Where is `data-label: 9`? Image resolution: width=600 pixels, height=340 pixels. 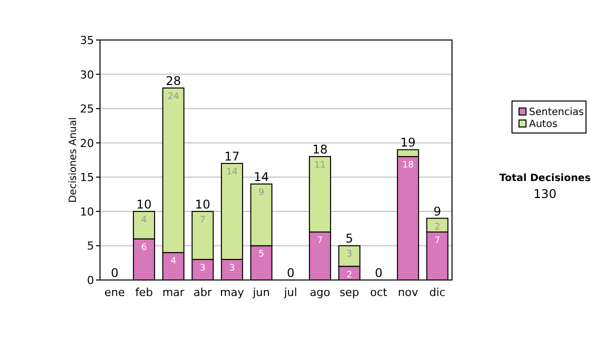
data-label: 9 is located at coordinates (261, 193).